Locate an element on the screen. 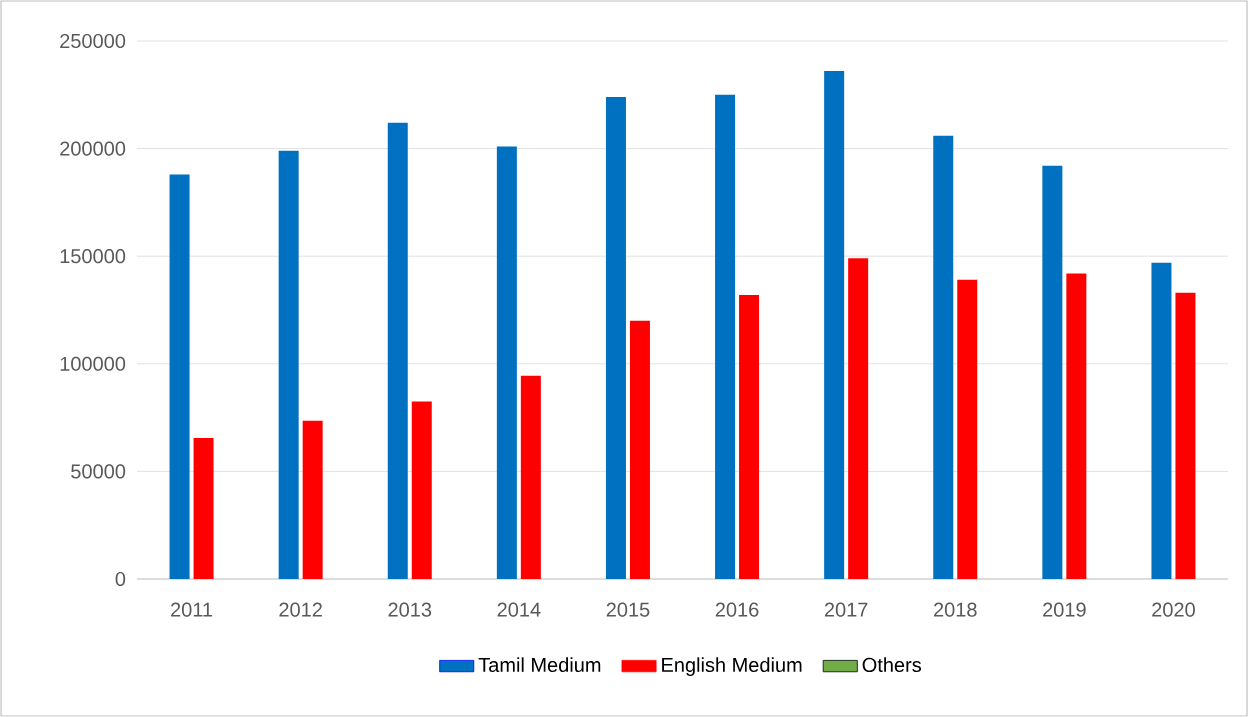 This screenshot has width=1248, height=717. x-tick-label: 2013 is located at coordinates (410, 609).